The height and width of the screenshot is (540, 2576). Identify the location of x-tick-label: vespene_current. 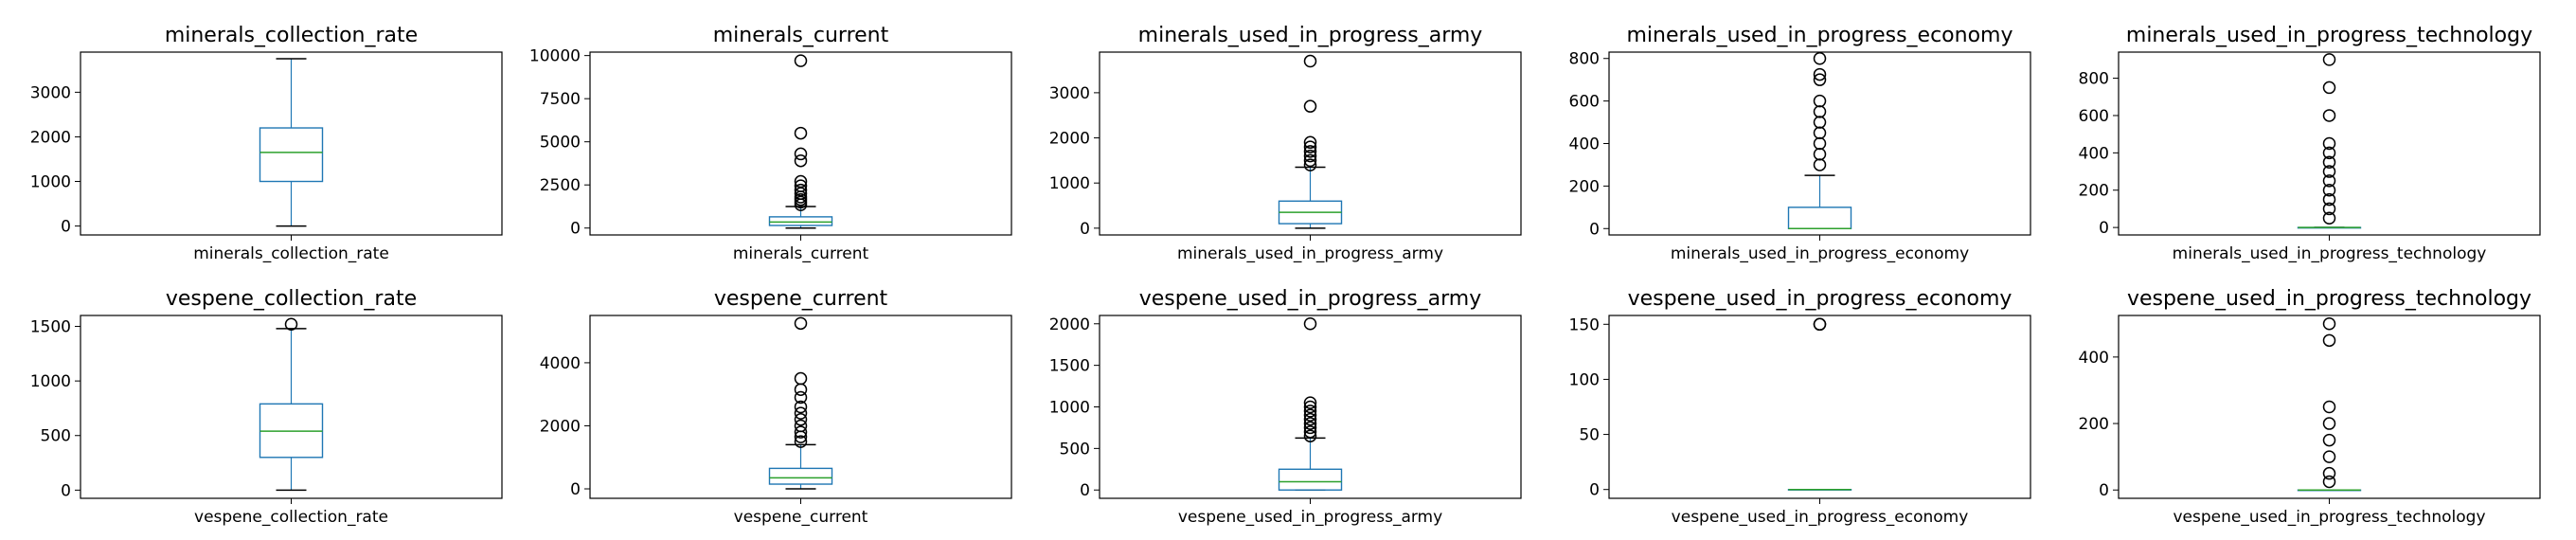
(801, 517).